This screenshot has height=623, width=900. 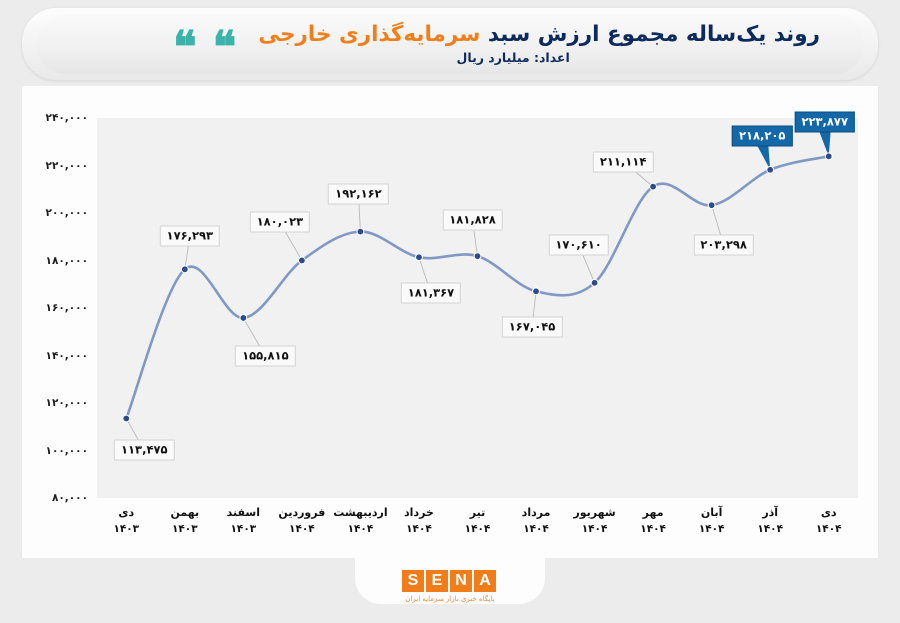 What do you see at coordinates (532, 327) in the screenshot?
I see `data-label: ۱۶۷,۰۴۵` at bounding box center [532, 327].